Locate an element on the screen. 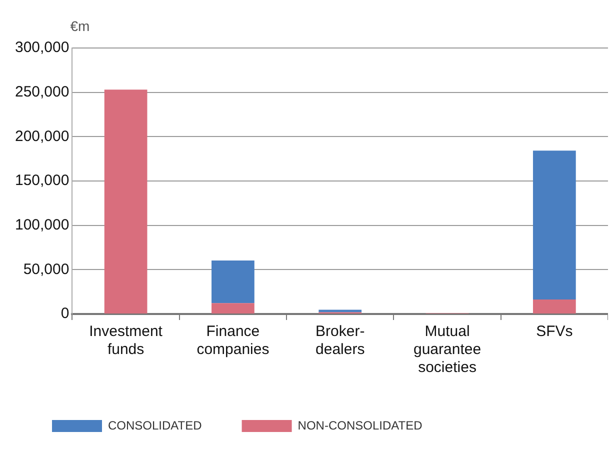  y-tick-label: 50,000 is located at coordinates (46, 269).